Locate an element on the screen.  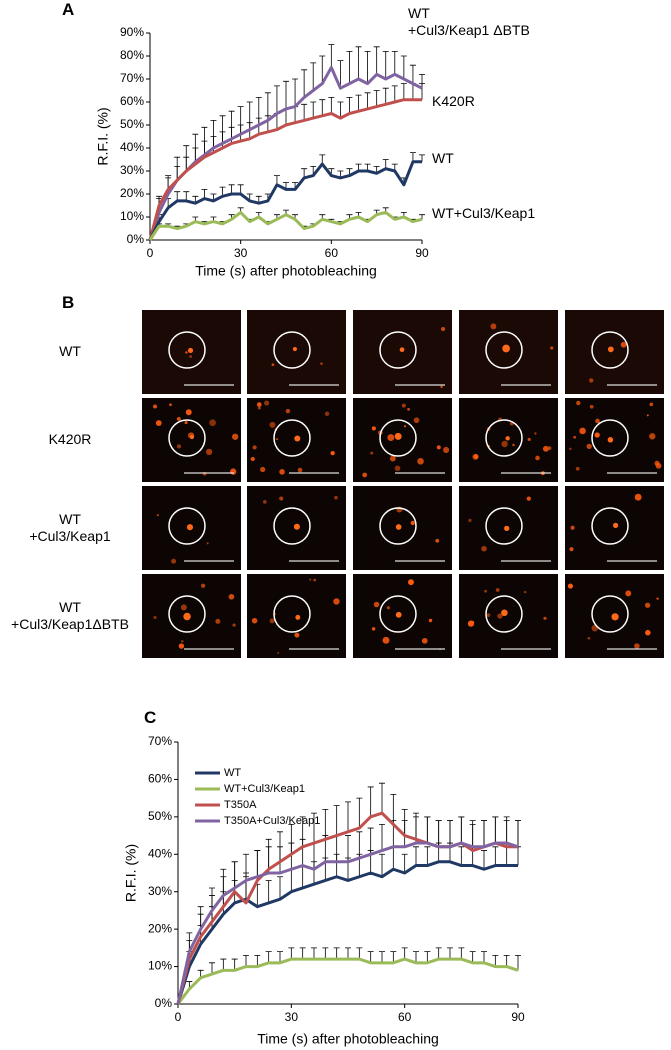
row-label: WT +Cul3/Keap1ΔBTB is located at coordinates (70, 615).